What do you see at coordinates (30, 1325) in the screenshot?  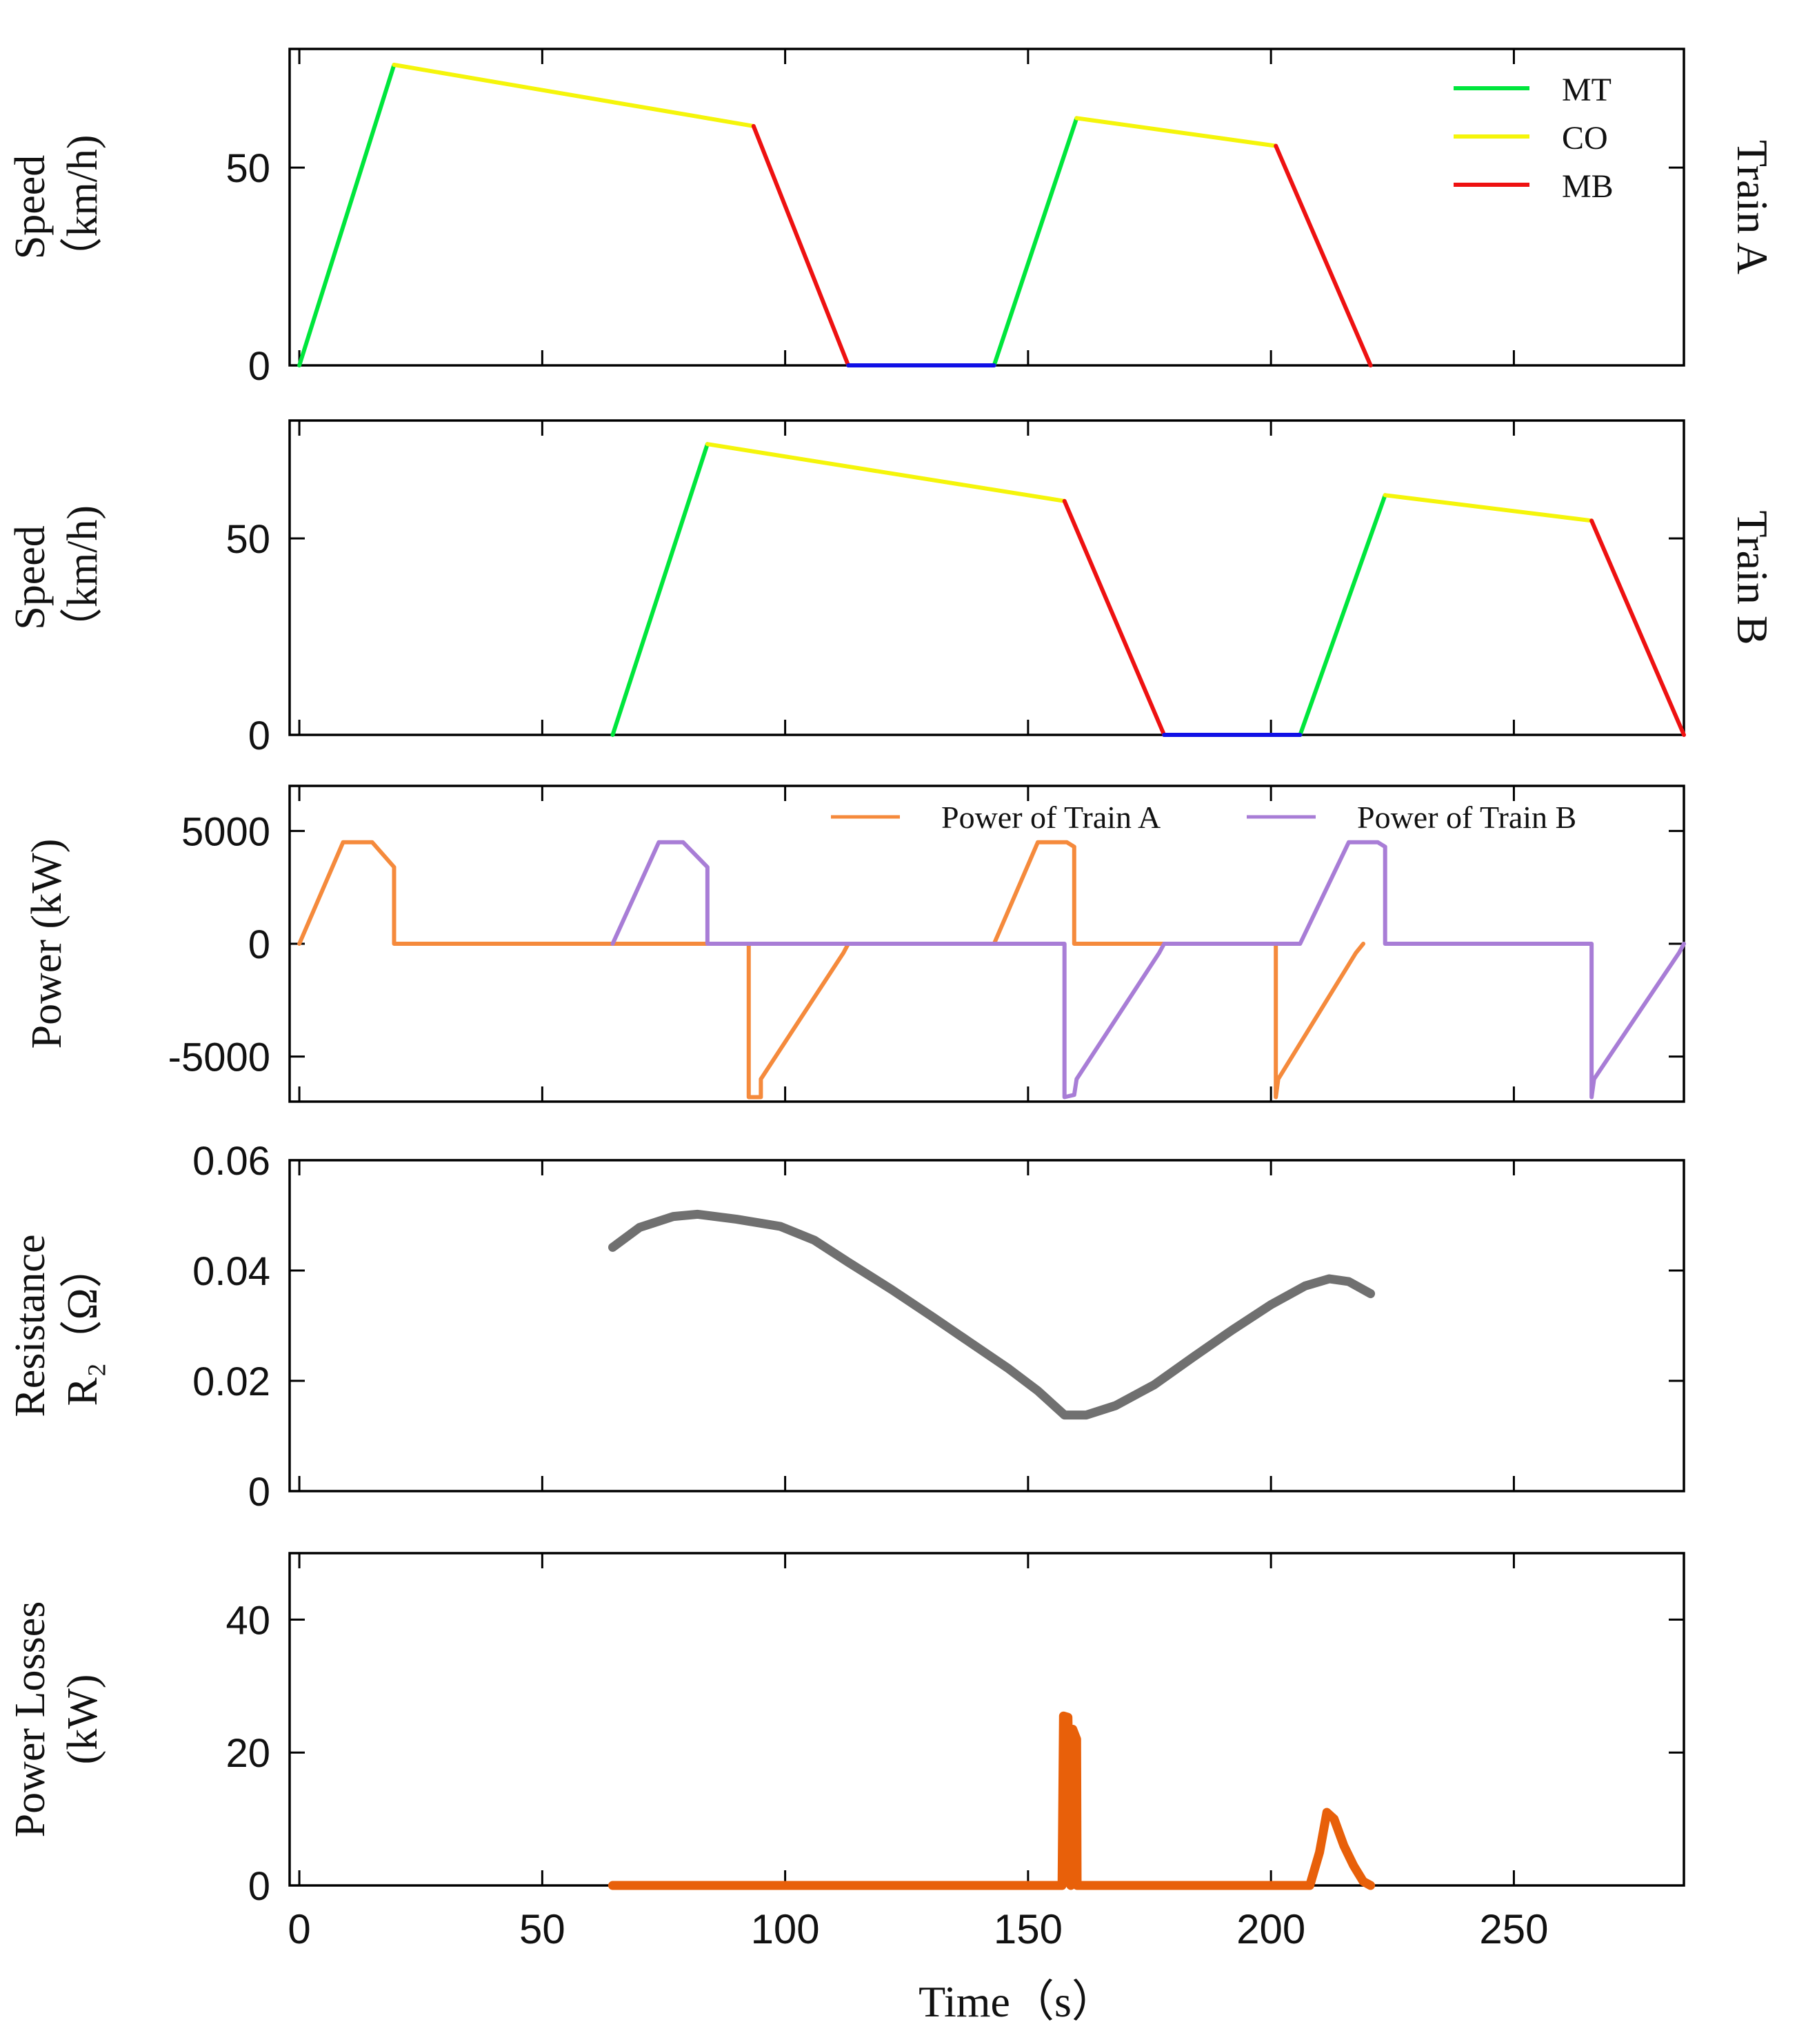 I see `y-axis-label: Resistance` at bounding box center [30, 1325].